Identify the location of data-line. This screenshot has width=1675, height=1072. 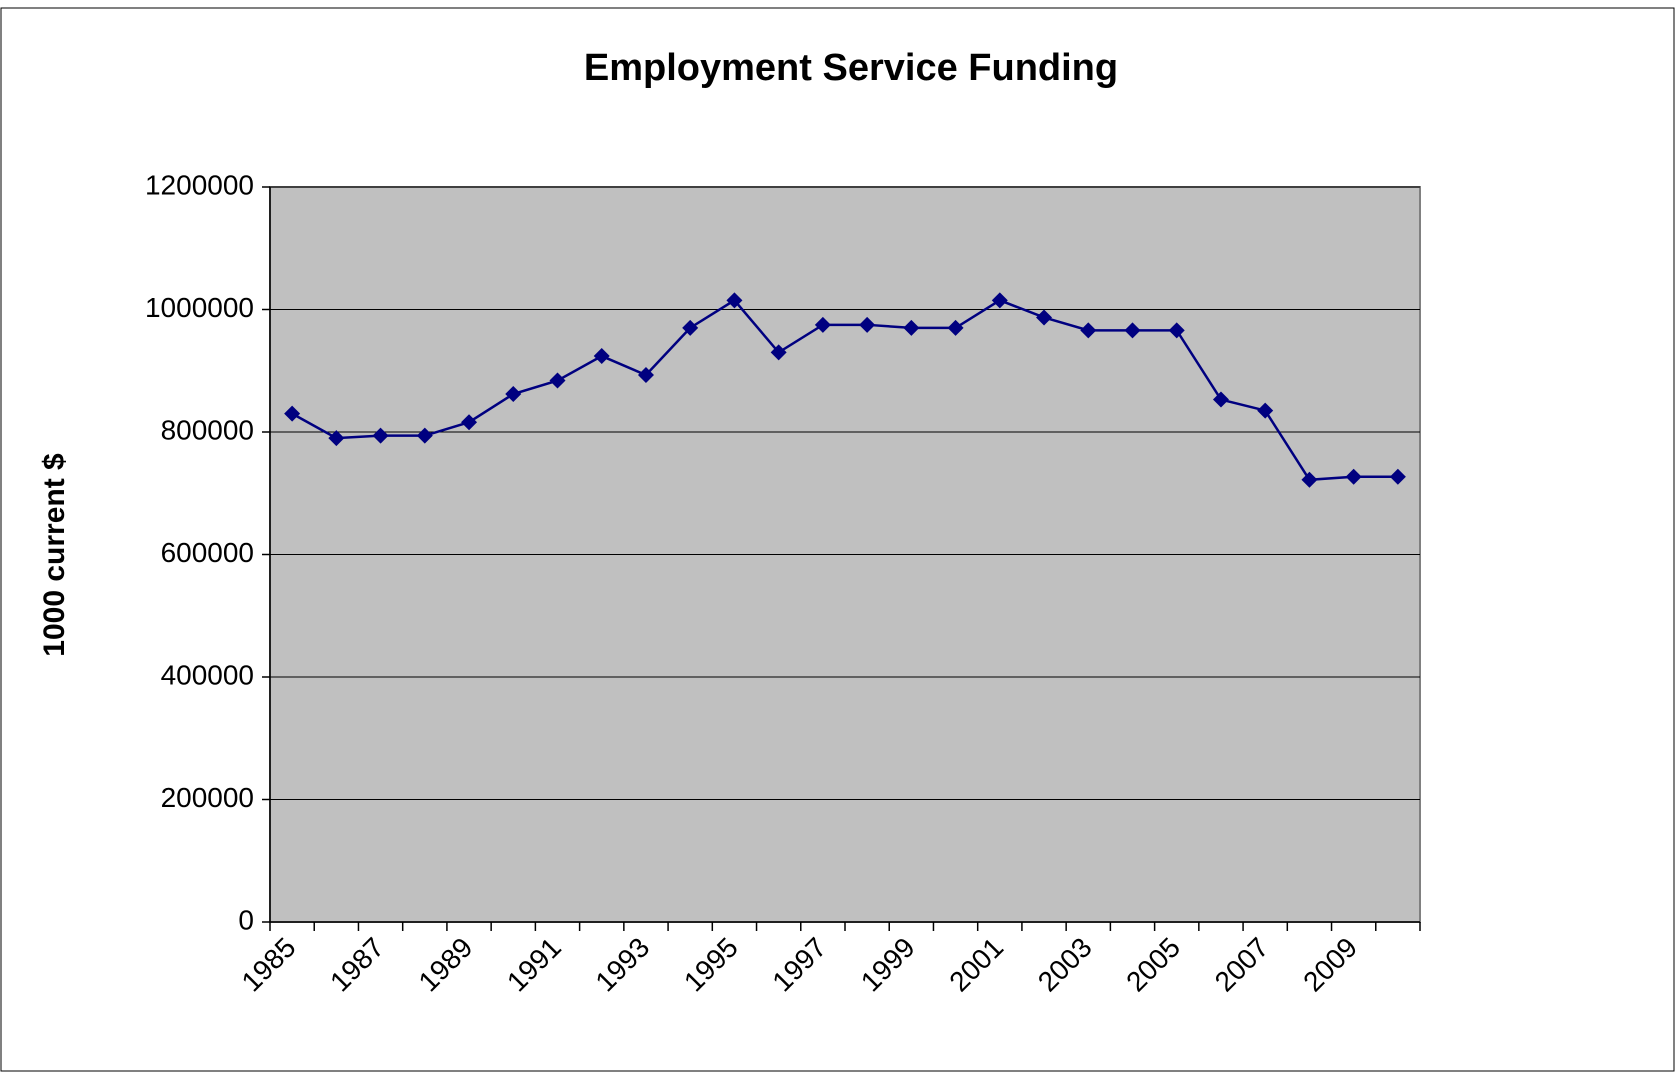
(844, 390).